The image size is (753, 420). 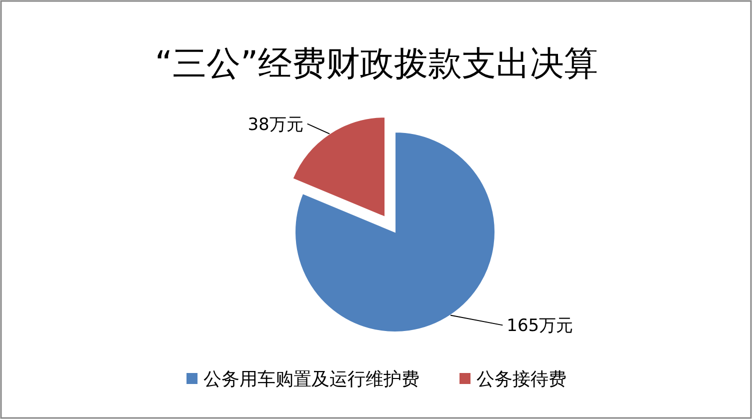 What do you see at coordinates (521, 379) in the screenshot?
I see `legend-label: 公务接待费` at bounding box center [521, 379].